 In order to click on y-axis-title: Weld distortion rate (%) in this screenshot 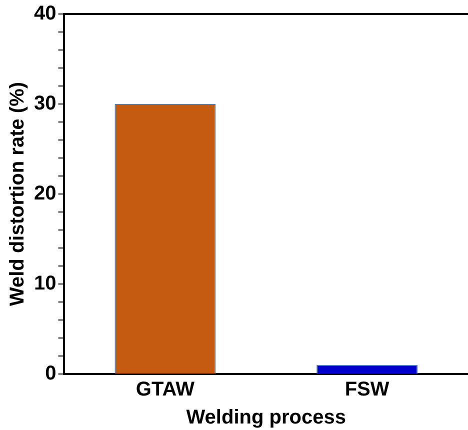, I will do `click(17, 194)`.